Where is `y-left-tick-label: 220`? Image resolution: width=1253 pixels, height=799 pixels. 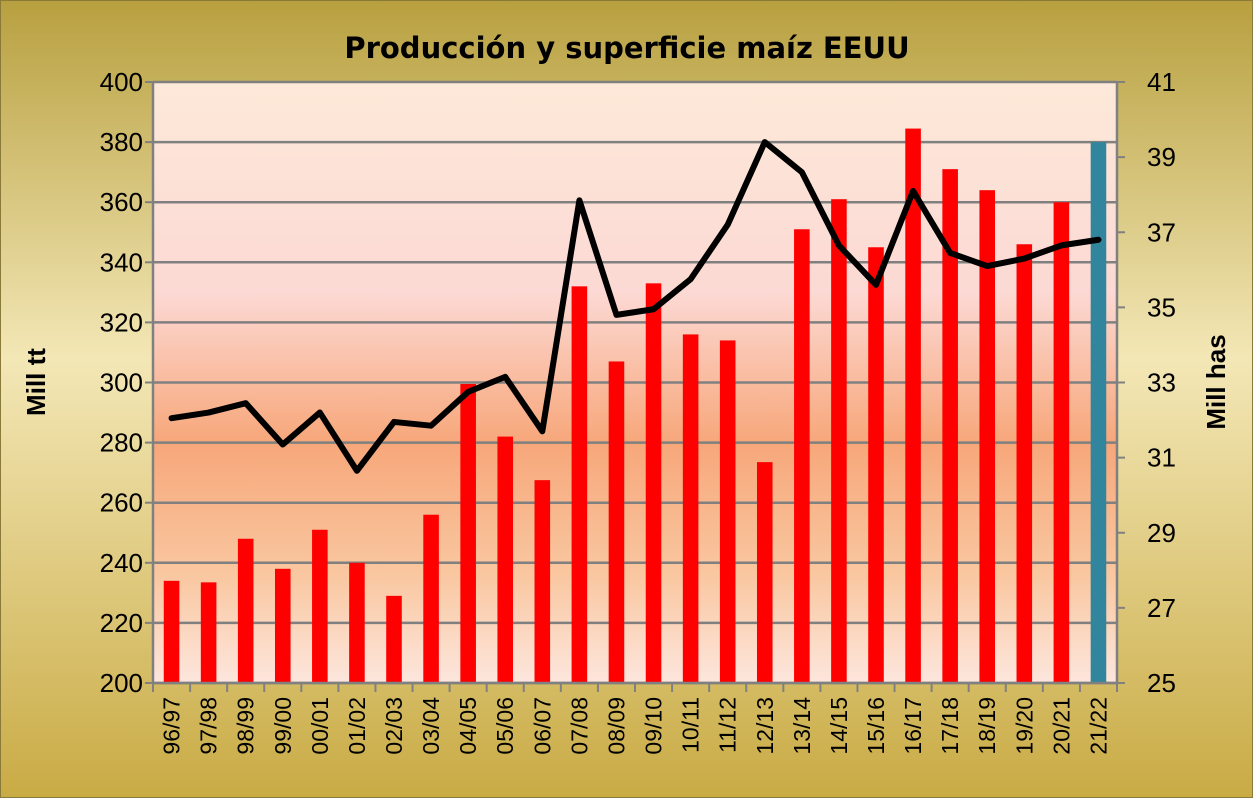 y-left-tick-label: 220 is located at coordinates (121, 623).